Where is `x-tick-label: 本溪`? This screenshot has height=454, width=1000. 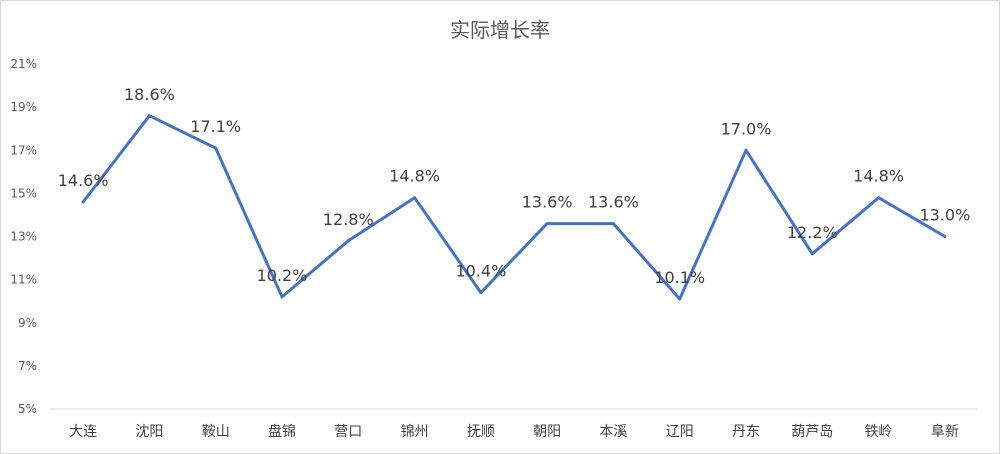 x-tick-label: 本溪 is located at coordinates (613, 432).